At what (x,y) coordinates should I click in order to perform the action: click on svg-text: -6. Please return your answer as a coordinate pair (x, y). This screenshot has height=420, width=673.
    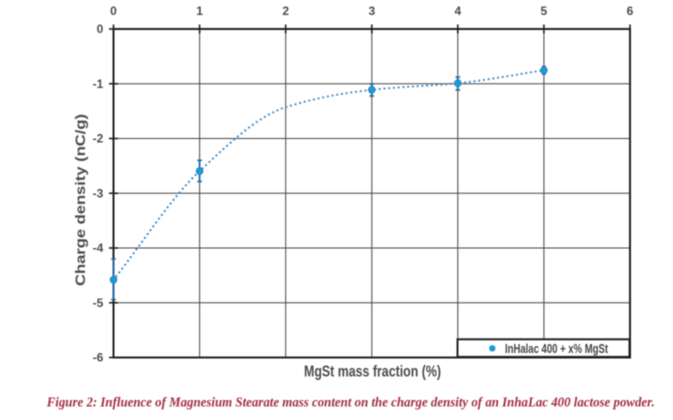
    Looking at the image, I should click on (98, 358).